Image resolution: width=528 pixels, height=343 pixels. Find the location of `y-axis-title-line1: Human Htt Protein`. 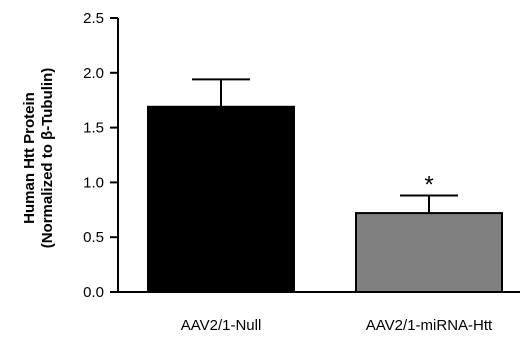

y-axis-title-line1: Human Htt Protein is located at coordinates (29, 158).